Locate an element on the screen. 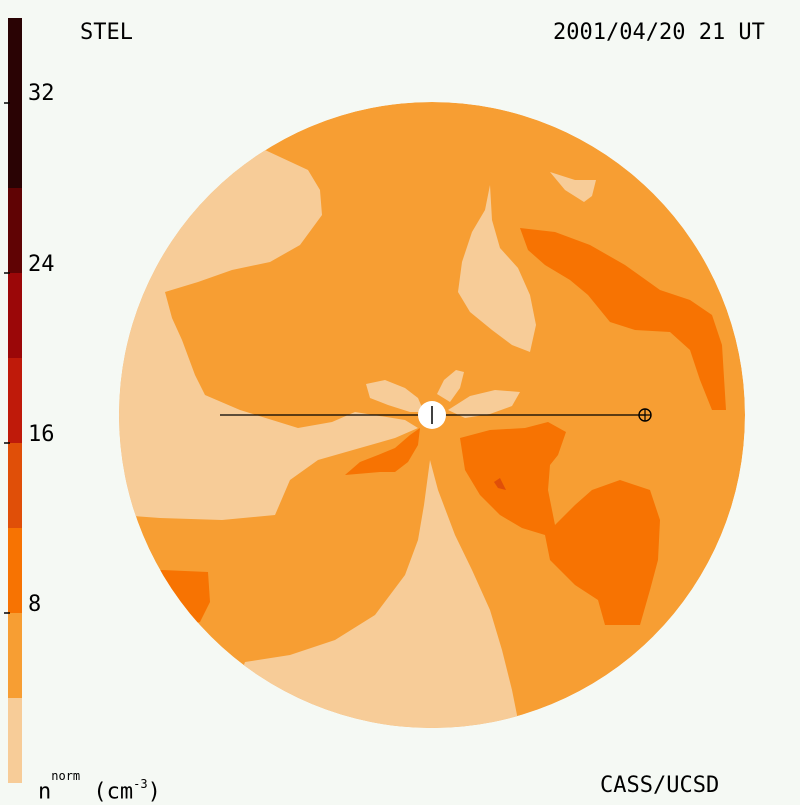  colorbar-label-8: 8 is located at coordinates (34, 605).